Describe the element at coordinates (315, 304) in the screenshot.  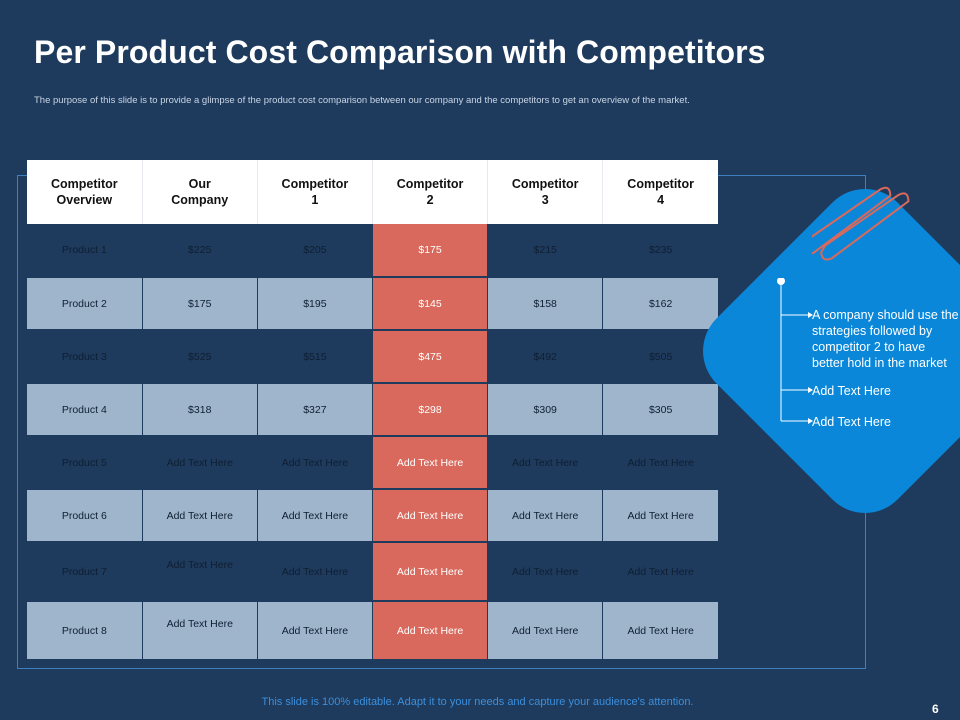
I see `table-cell: $195` at that location.